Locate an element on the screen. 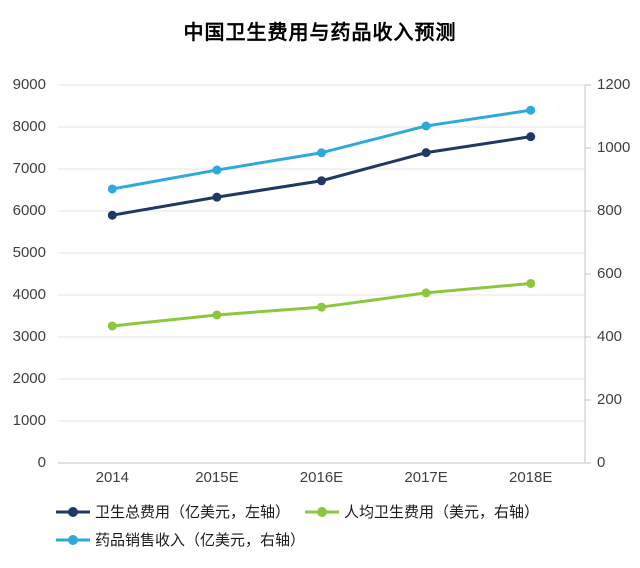 This screenshot has width=640, height=568. x-axis-tick: 2016E is located at coordinates (321, 477).